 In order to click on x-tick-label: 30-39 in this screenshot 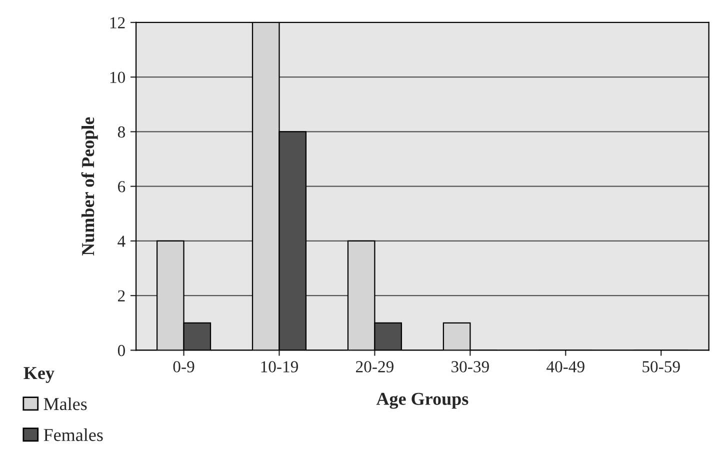, I will do `click(470, 366)`.